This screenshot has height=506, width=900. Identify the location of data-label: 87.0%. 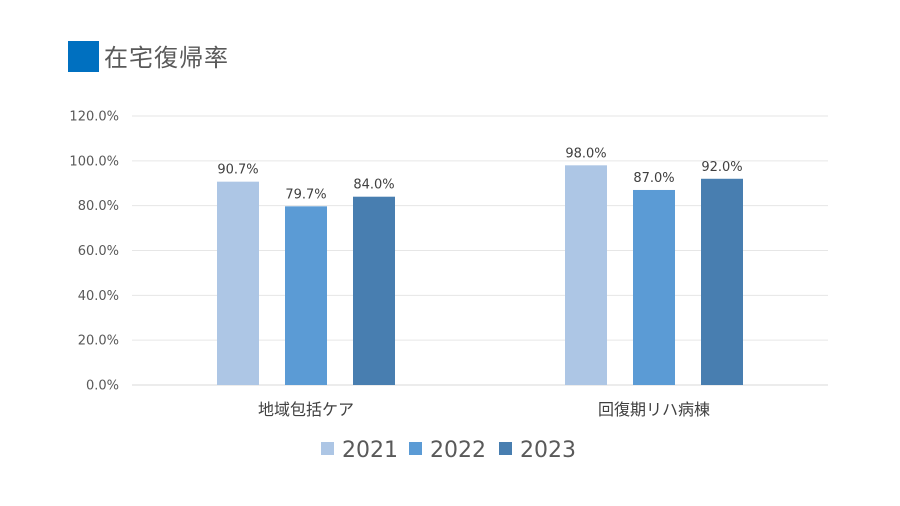
(653, 178).